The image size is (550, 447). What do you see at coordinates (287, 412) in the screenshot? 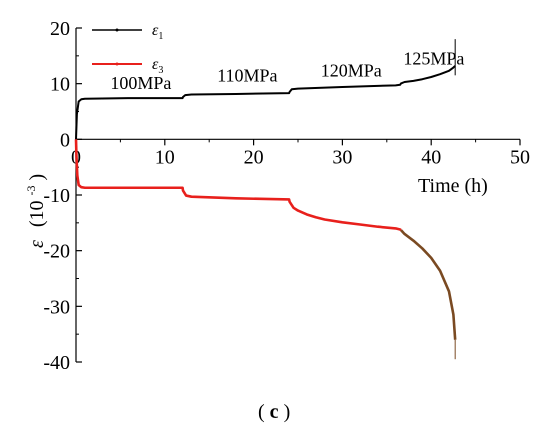
I see `panel-caption-close: )` at bounding box center [287, 412].